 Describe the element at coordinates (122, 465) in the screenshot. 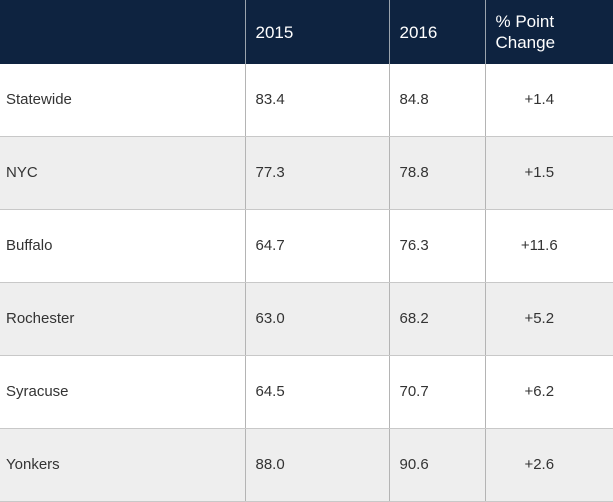

I see `place-cell: Yonkers` at that location.